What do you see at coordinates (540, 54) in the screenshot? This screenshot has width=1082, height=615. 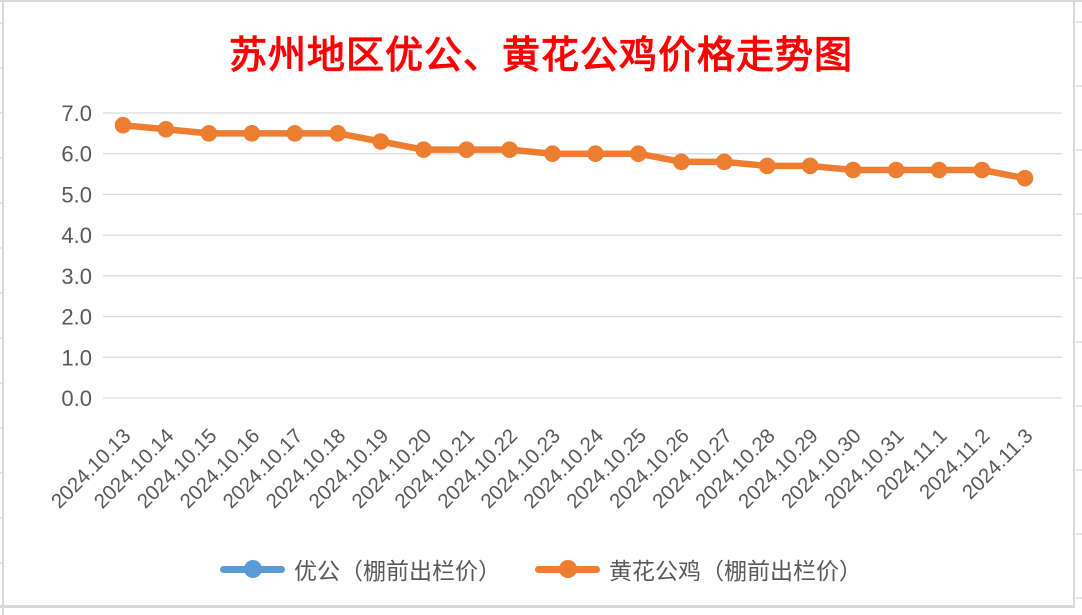 I see `chart-title: 苏州地区优公、黄花公鸡价格走势图` at bounding box center [540, 54].